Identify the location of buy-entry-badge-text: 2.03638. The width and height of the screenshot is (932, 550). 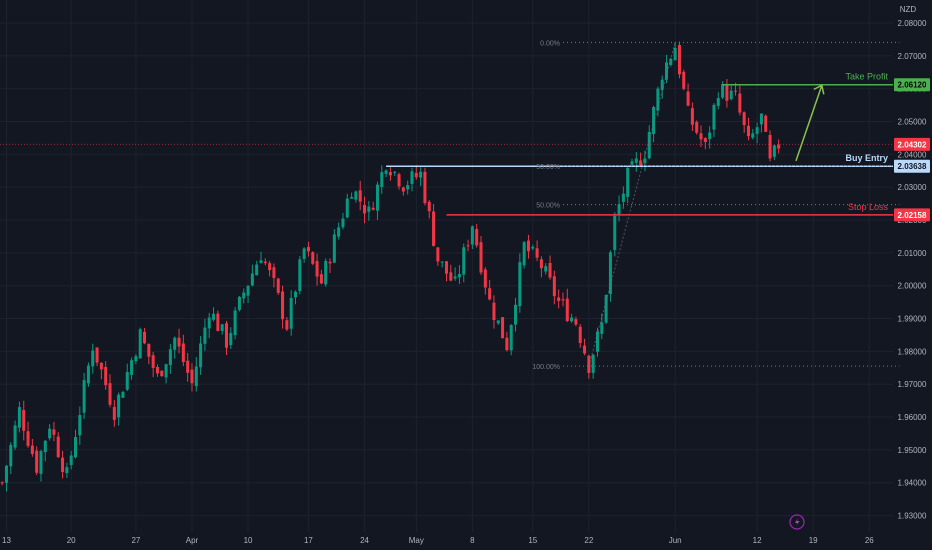
(912, 166).